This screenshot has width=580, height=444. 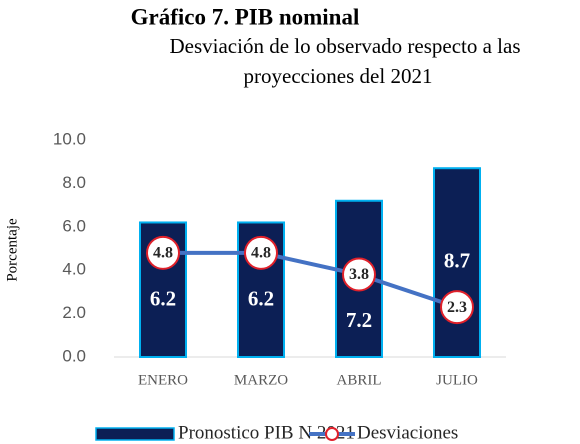 I want to click on y-tick-label: 8.0, so click(x=74, y=182).